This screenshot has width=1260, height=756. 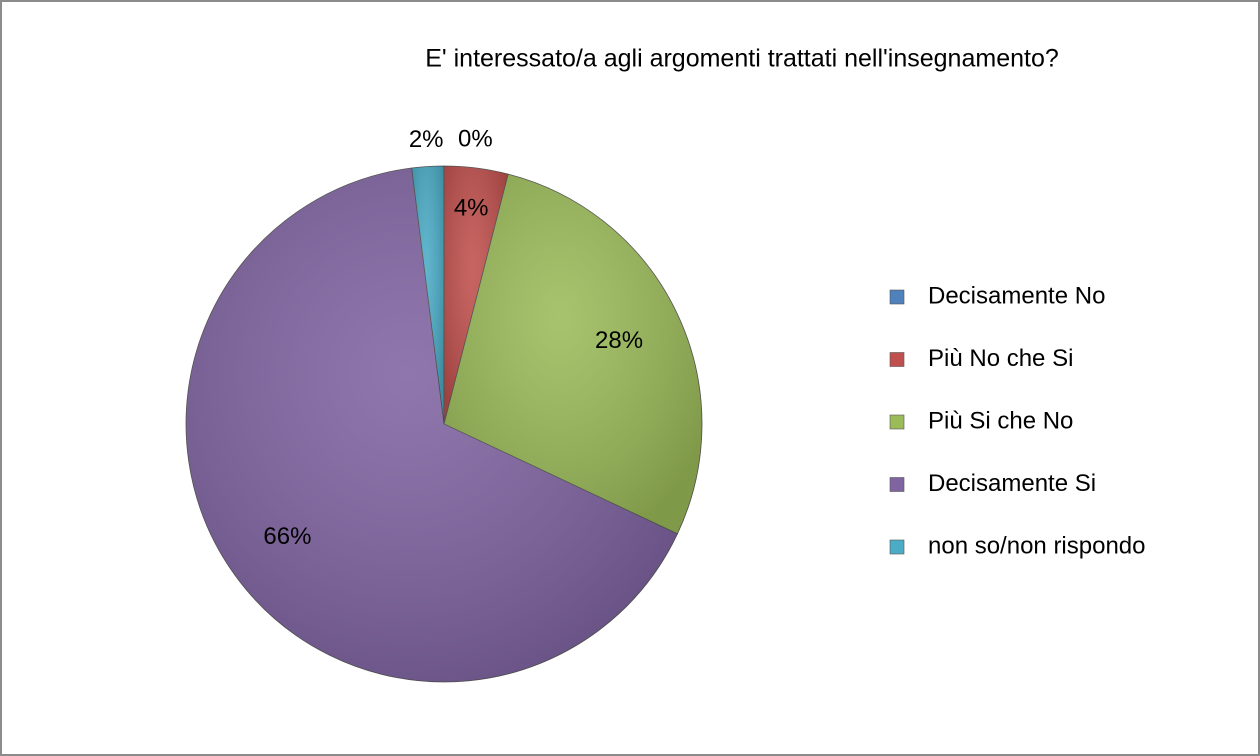 What do you see at coordinates (1000, 358) in the screenshot?
I see `legend-label: Più No che Si` at bounding box center [1000, 358].